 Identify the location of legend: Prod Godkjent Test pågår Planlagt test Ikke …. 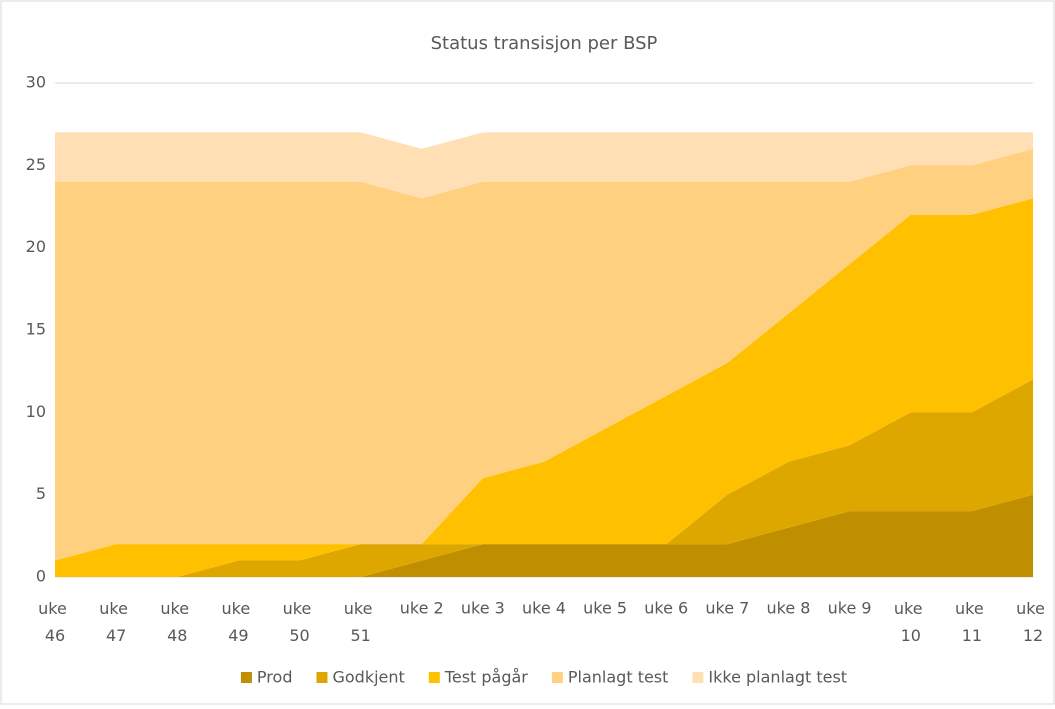
(543, 677).